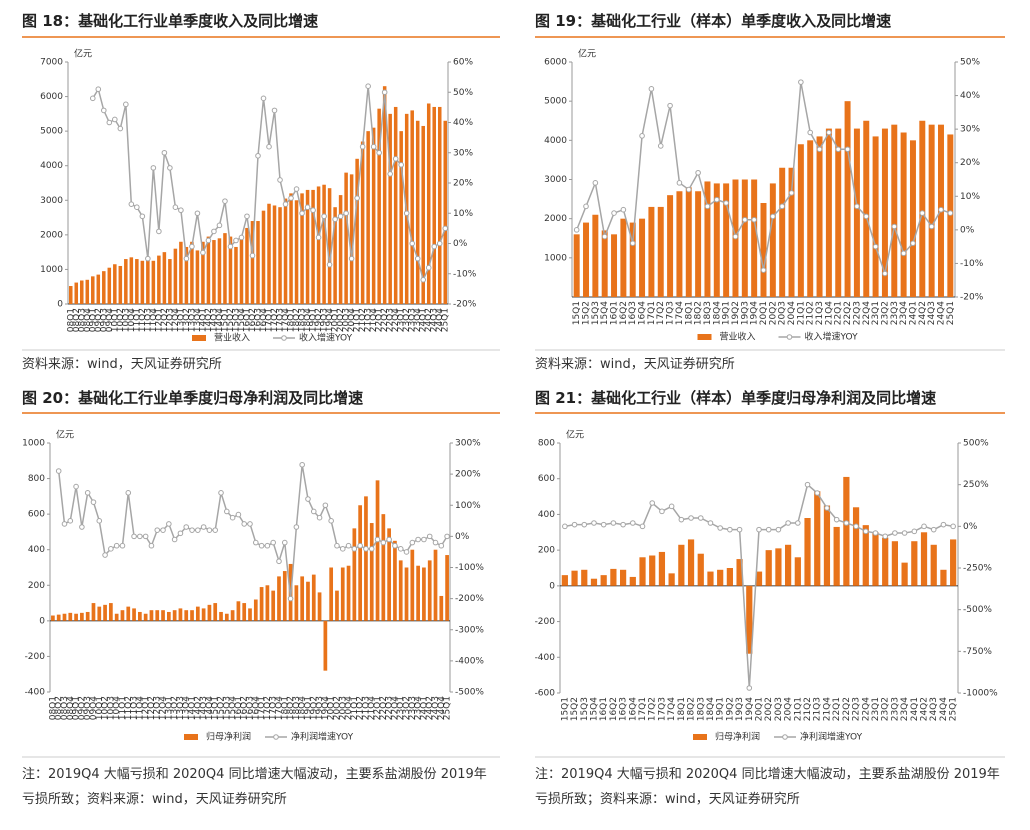 The height and width of the screenshot is (830, 1030). Describe the element at coordinates (372, 708) in the screenshot. I see `x-tick-label: 21Q4` at that location.